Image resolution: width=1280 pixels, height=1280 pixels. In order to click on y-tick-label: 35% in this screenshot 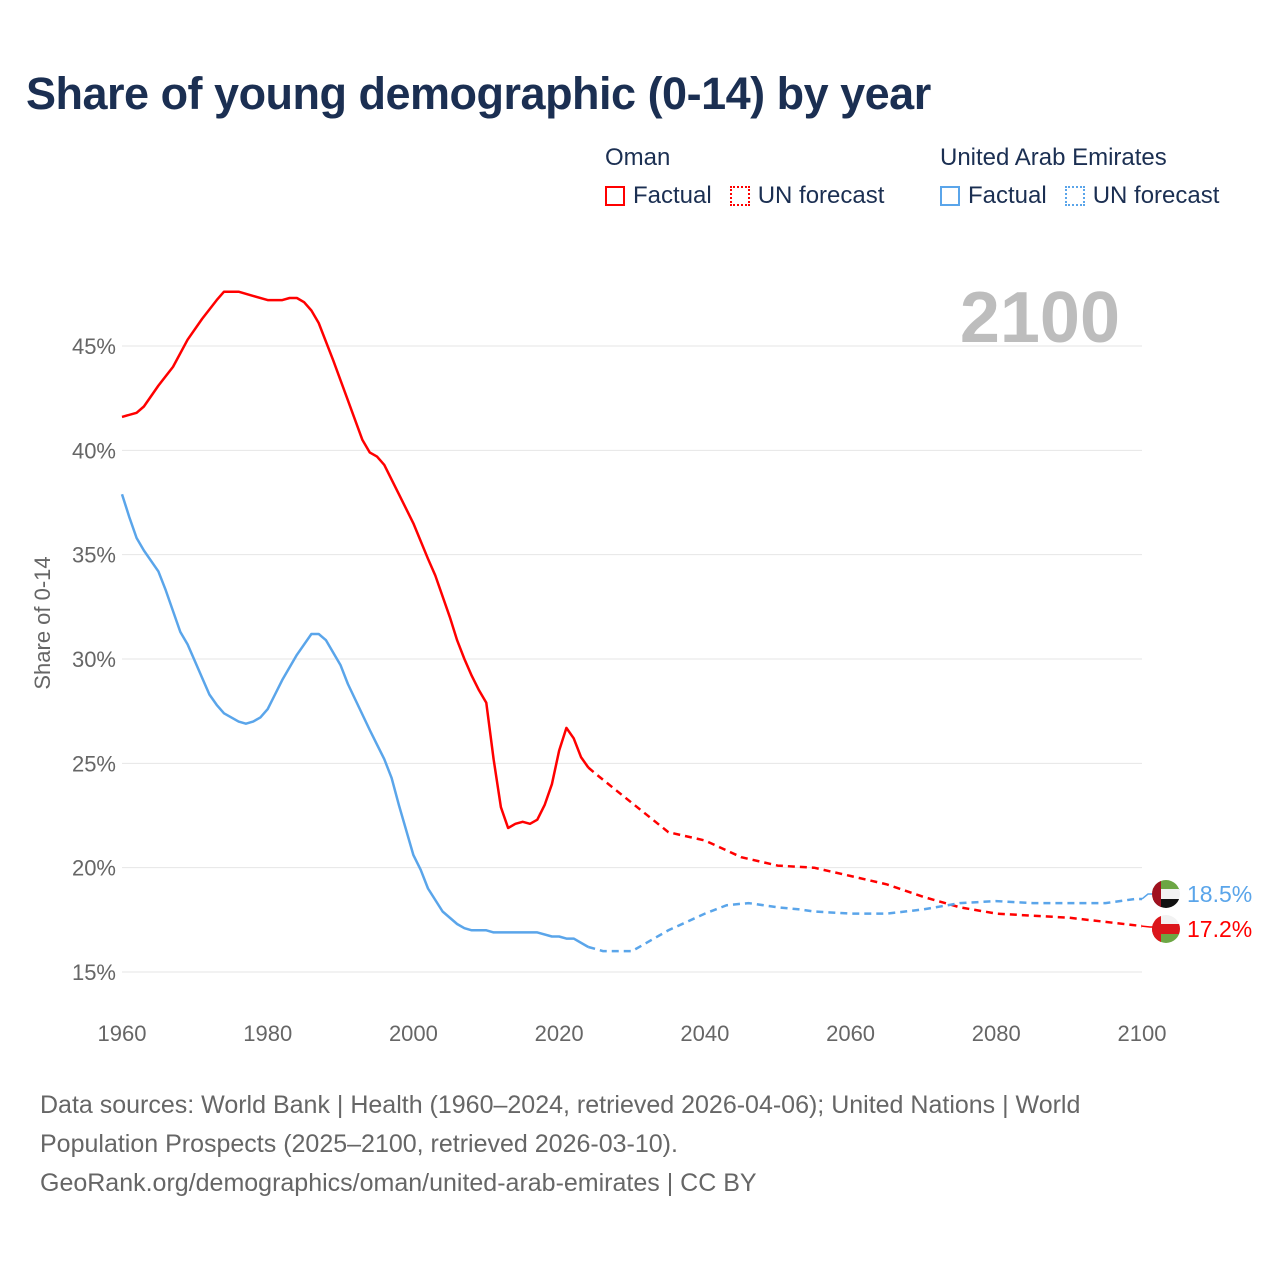, I will do `click(94, 555)`.